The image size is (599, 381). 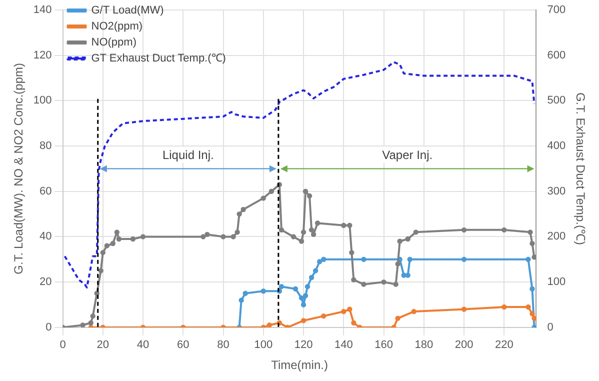 I want to click on y-tick-label: 20, so click(x=46, y=282).